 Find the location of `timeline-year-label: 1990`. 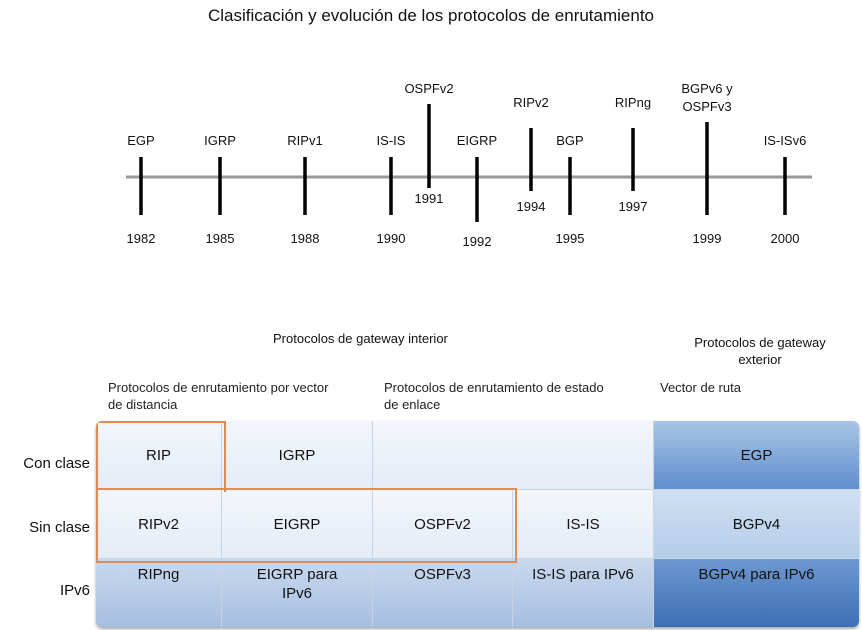

timeline-year-label: 1990 is located at coordinates (391, 238).